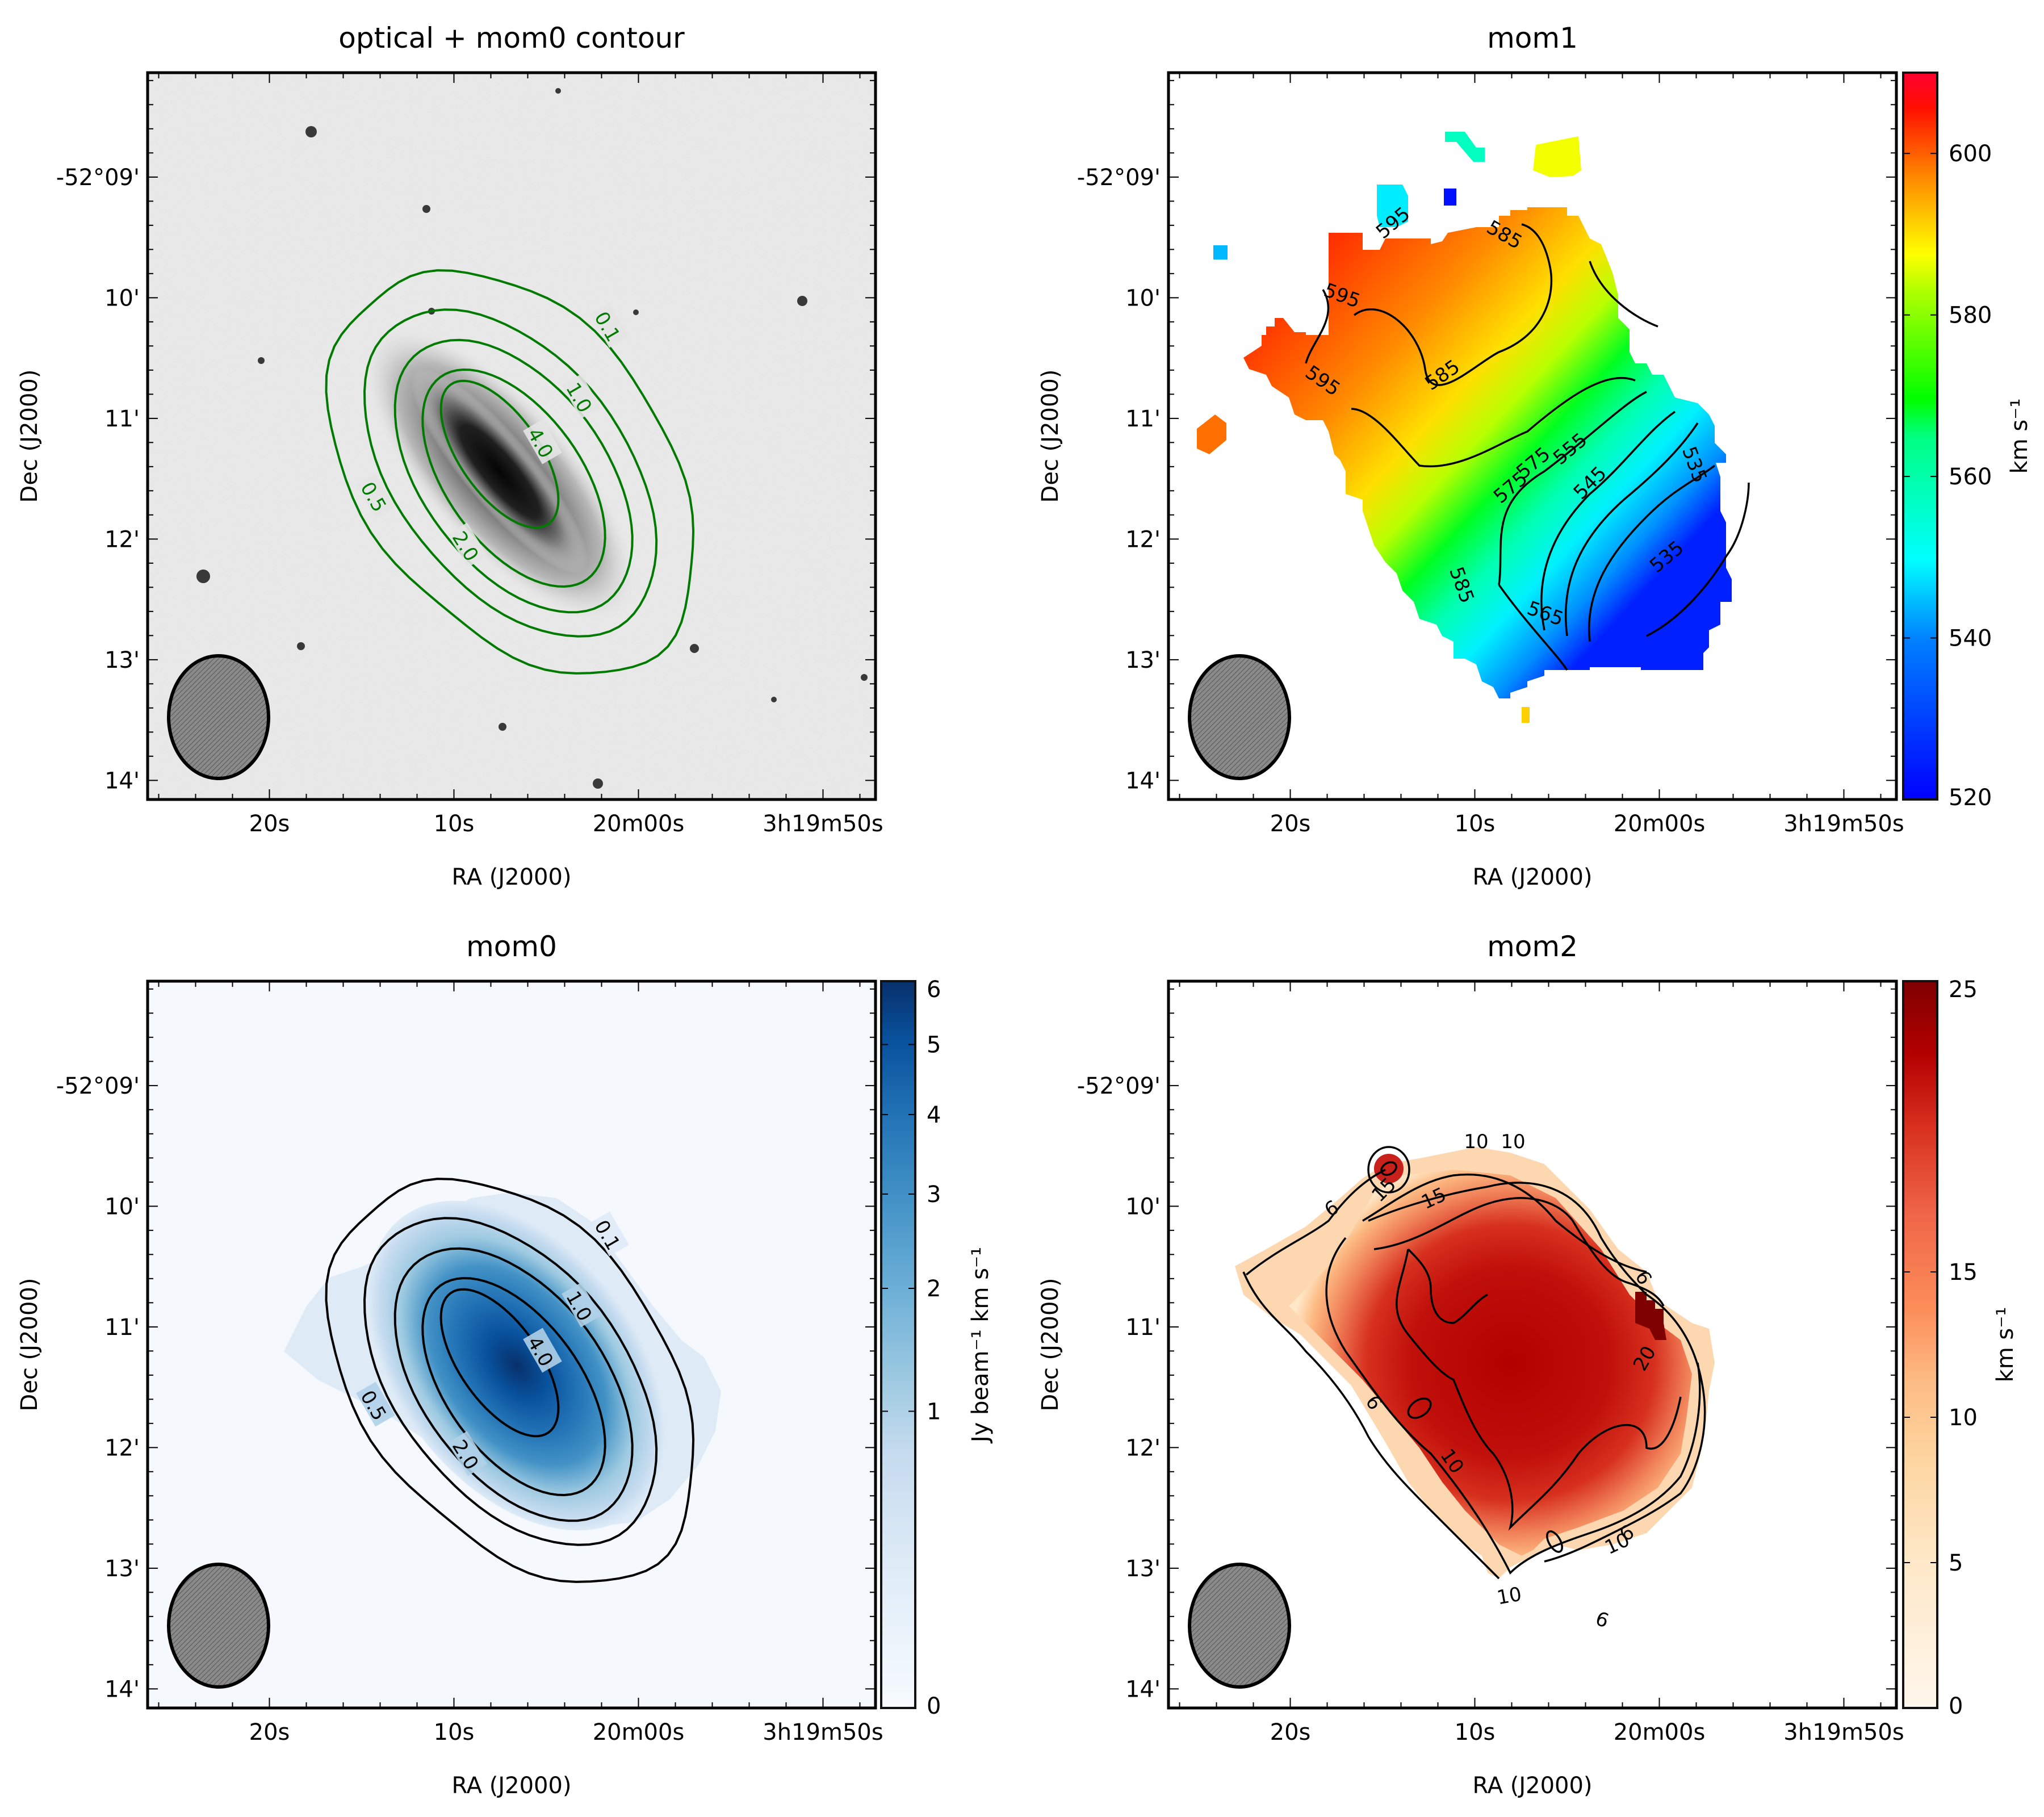 Image resolution: width=2044 pixels, height=1817 pixels. What do you see at coordinates (937, 1348) in the screenshot?
I see `colorbar-mom0: 0 1 2 3 4 5 6 Jy beam⁻¹ km s⁻¹` at bounding box center [937, 1348].